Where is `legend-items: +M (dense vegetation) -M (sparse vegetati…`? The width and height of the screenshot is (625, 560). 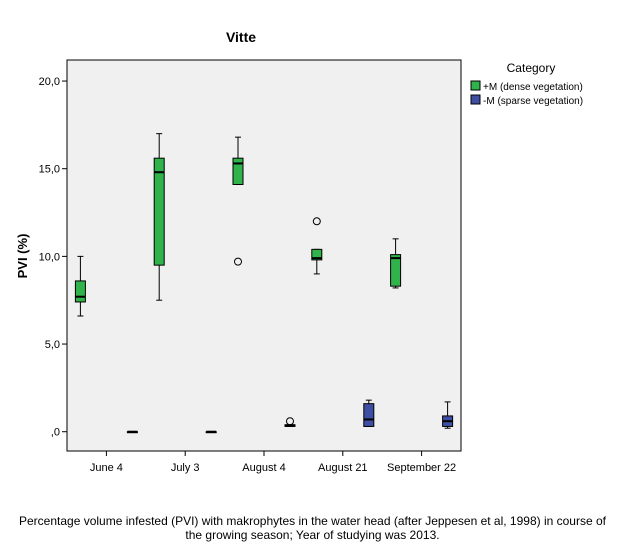 legend-items: +M (dense vegetation) -M (sparse vegetati… is located at coordinates (526, 93).